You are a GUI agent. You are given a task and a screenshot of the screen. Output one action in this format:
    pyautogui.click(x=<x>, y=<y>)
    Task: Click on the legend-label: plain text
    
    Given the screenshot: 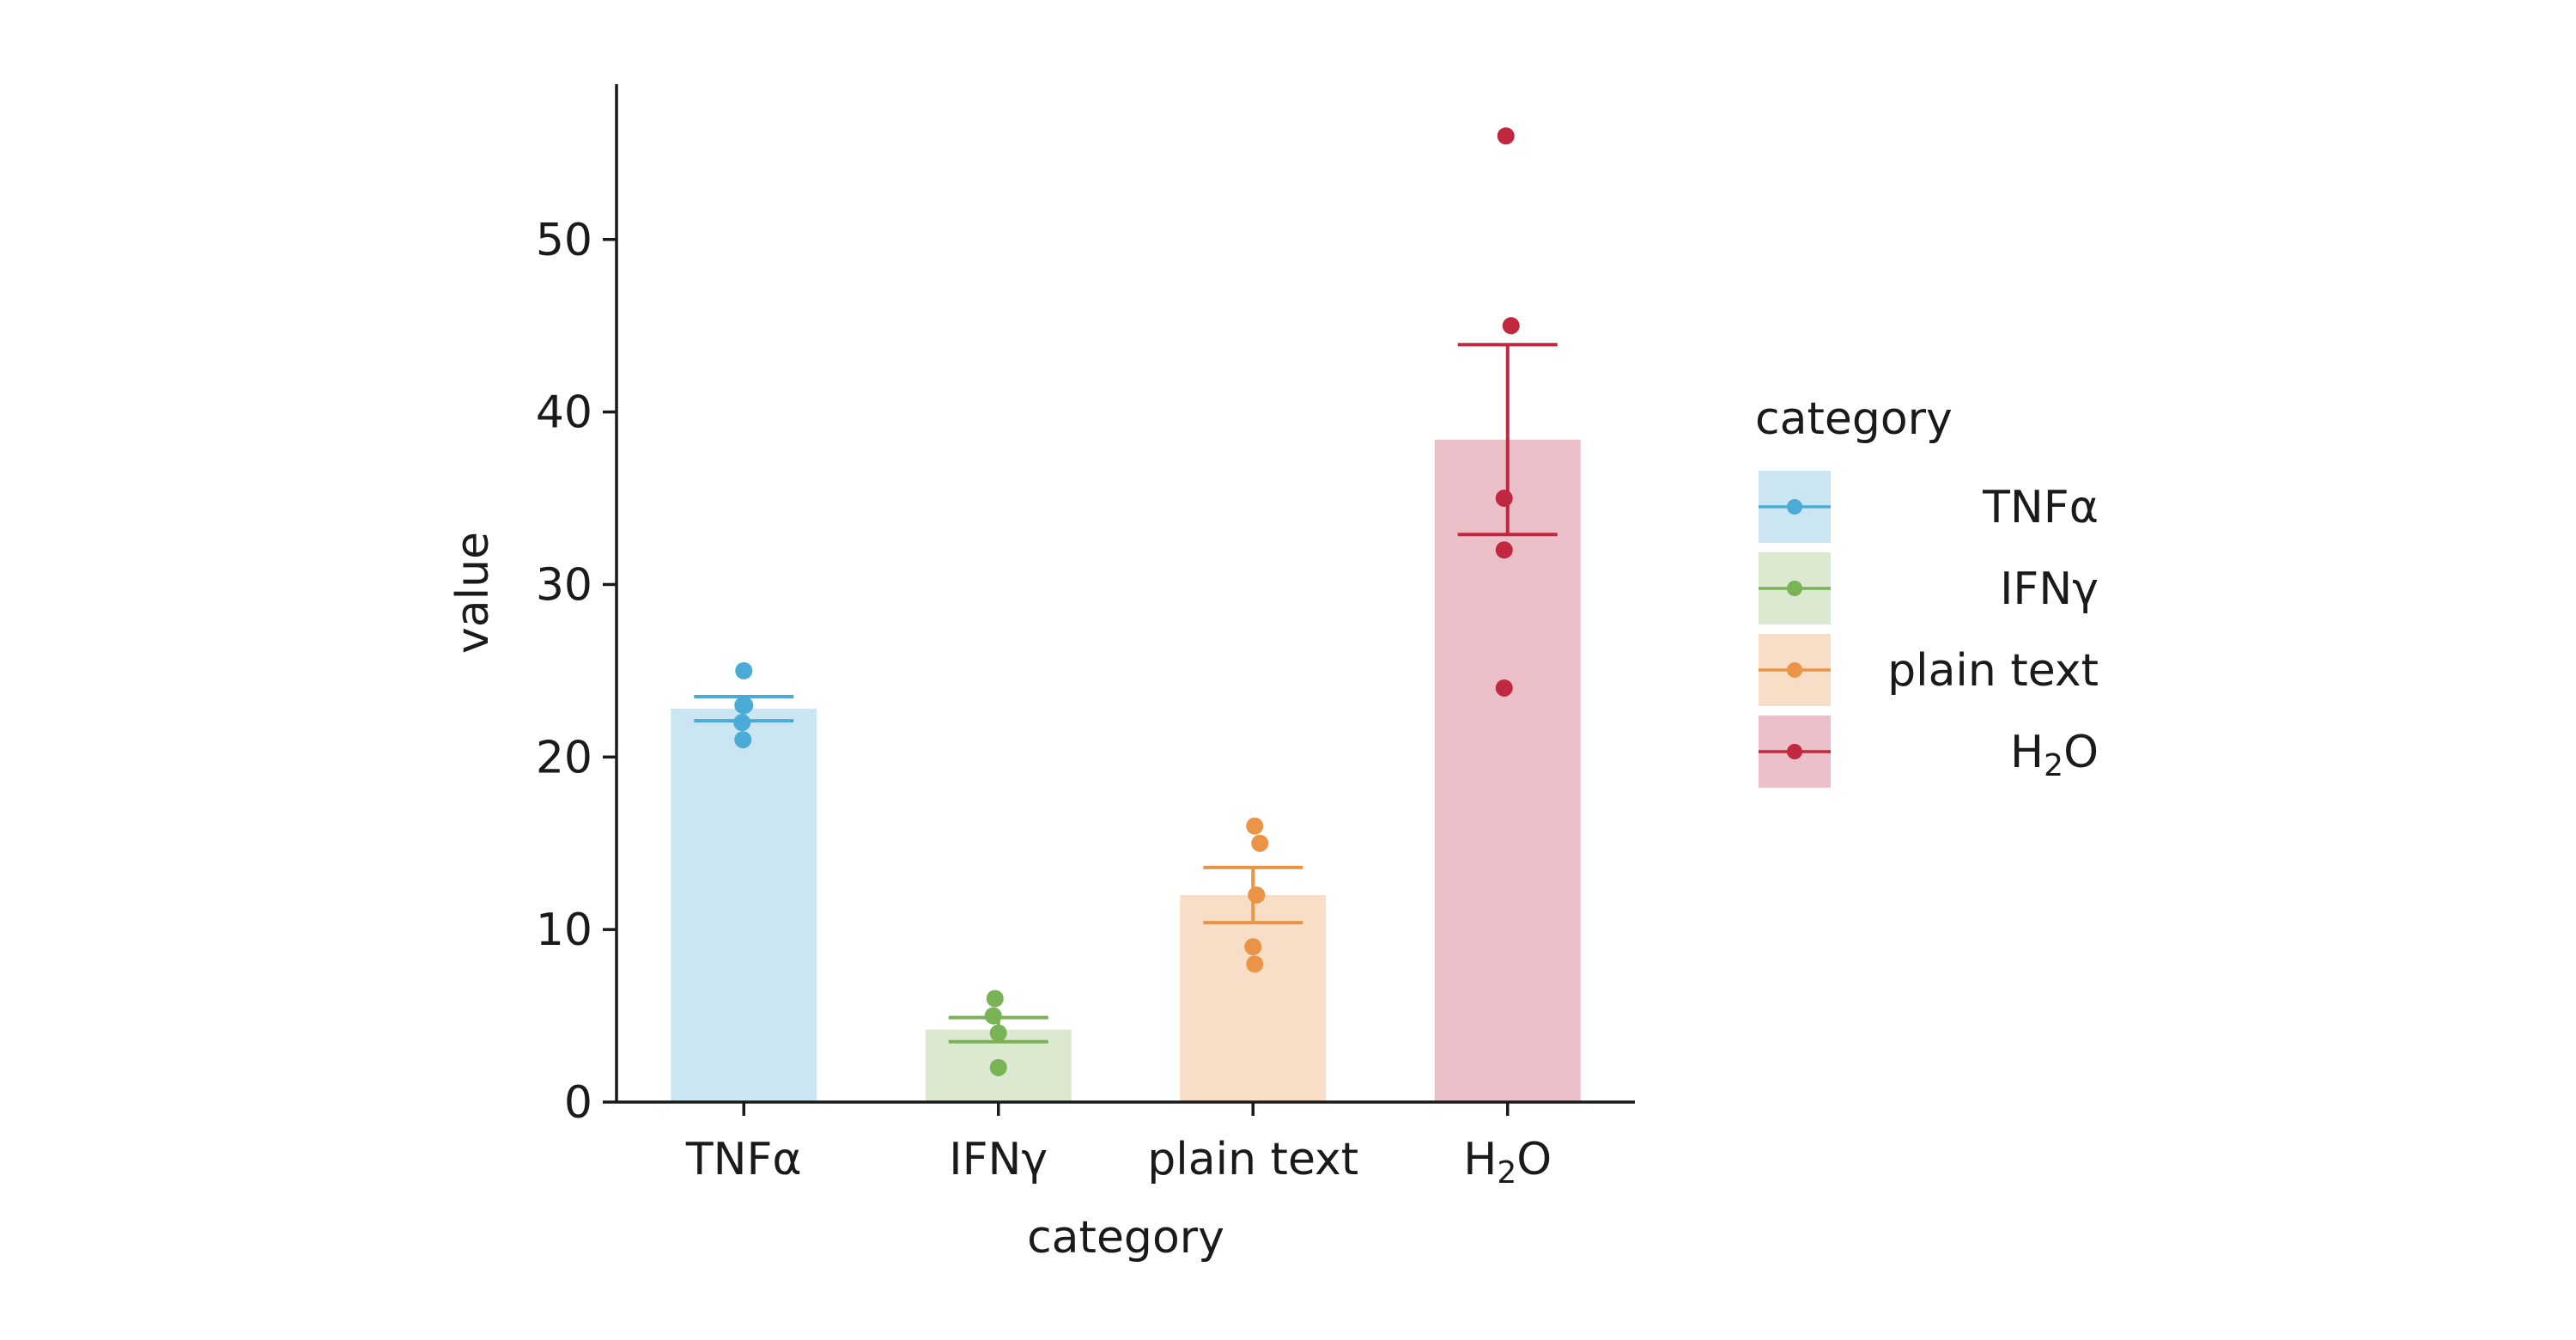 What is the action you would take?
    pyautogui.click(x=1993, y=671)
    